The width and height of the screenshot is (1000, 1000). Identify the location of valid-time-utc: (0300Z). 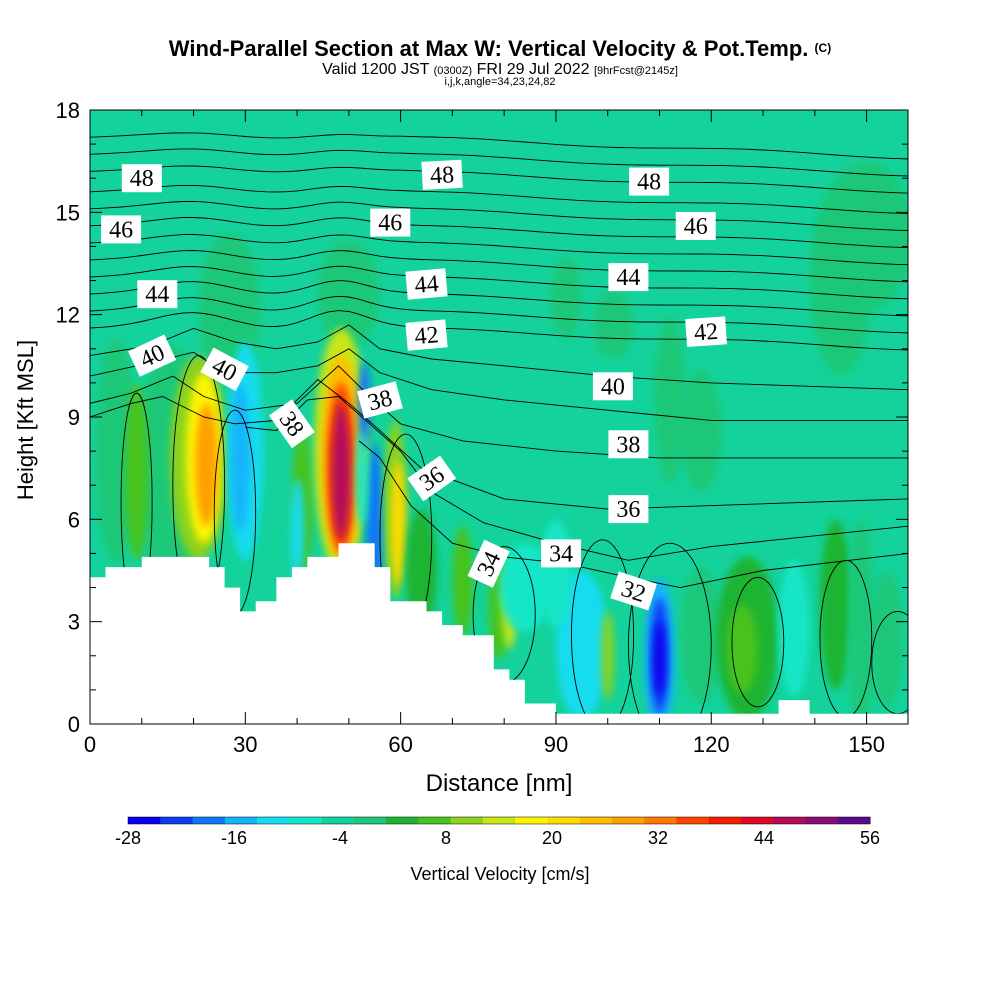
(453, 71).